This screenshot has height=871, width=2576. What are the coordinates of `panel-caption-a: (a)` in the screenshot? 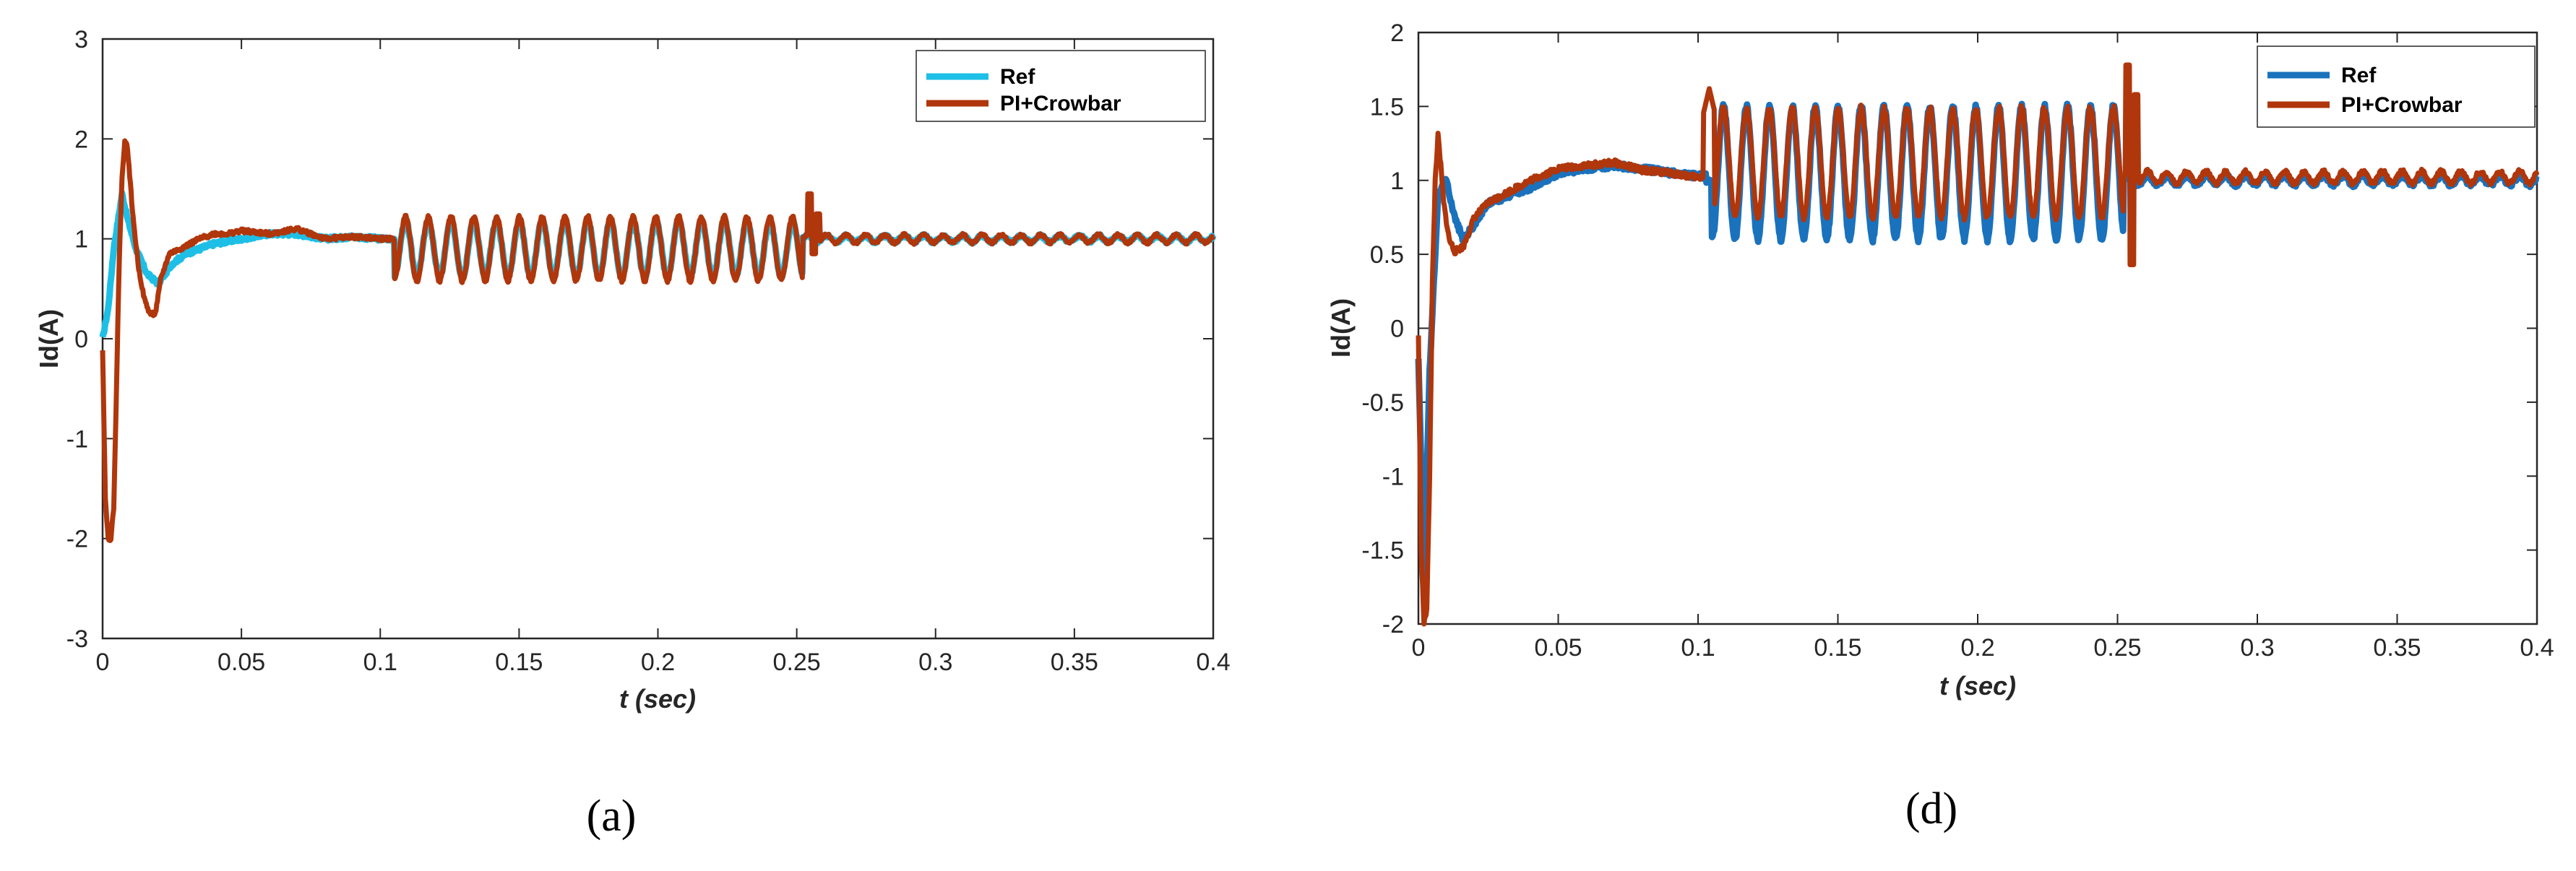 It's located at (612, 816).